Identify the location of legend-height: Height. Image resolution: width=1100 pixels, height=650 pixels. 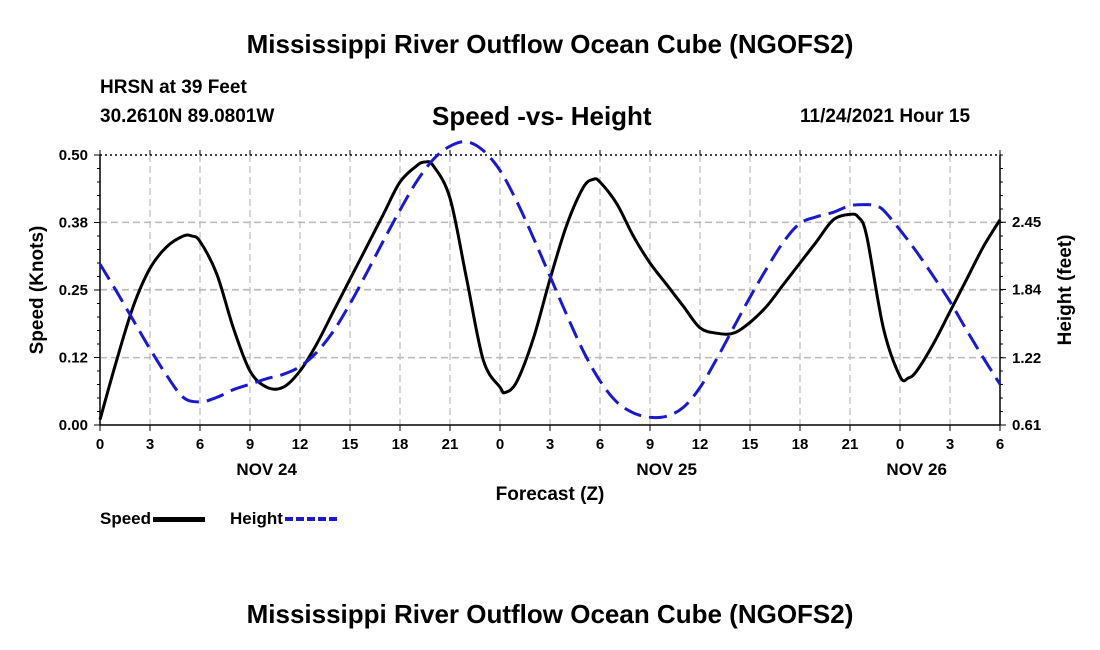
(283, 519).